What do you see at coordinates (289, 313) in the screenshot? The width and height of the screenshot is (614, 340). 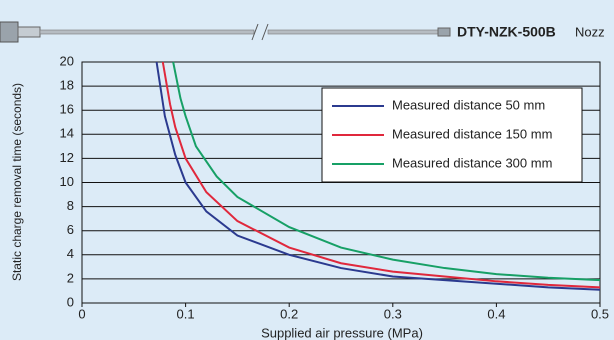 I see `x-tick-label: 0.2` at bounding box center [289, 313].